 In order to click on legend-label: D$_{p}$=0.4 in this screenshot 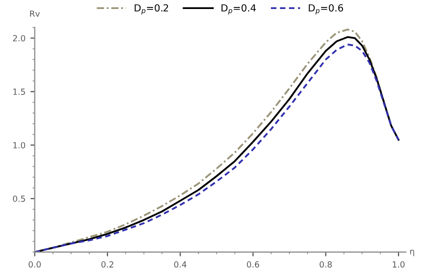, I will do `click(239, 9)`.